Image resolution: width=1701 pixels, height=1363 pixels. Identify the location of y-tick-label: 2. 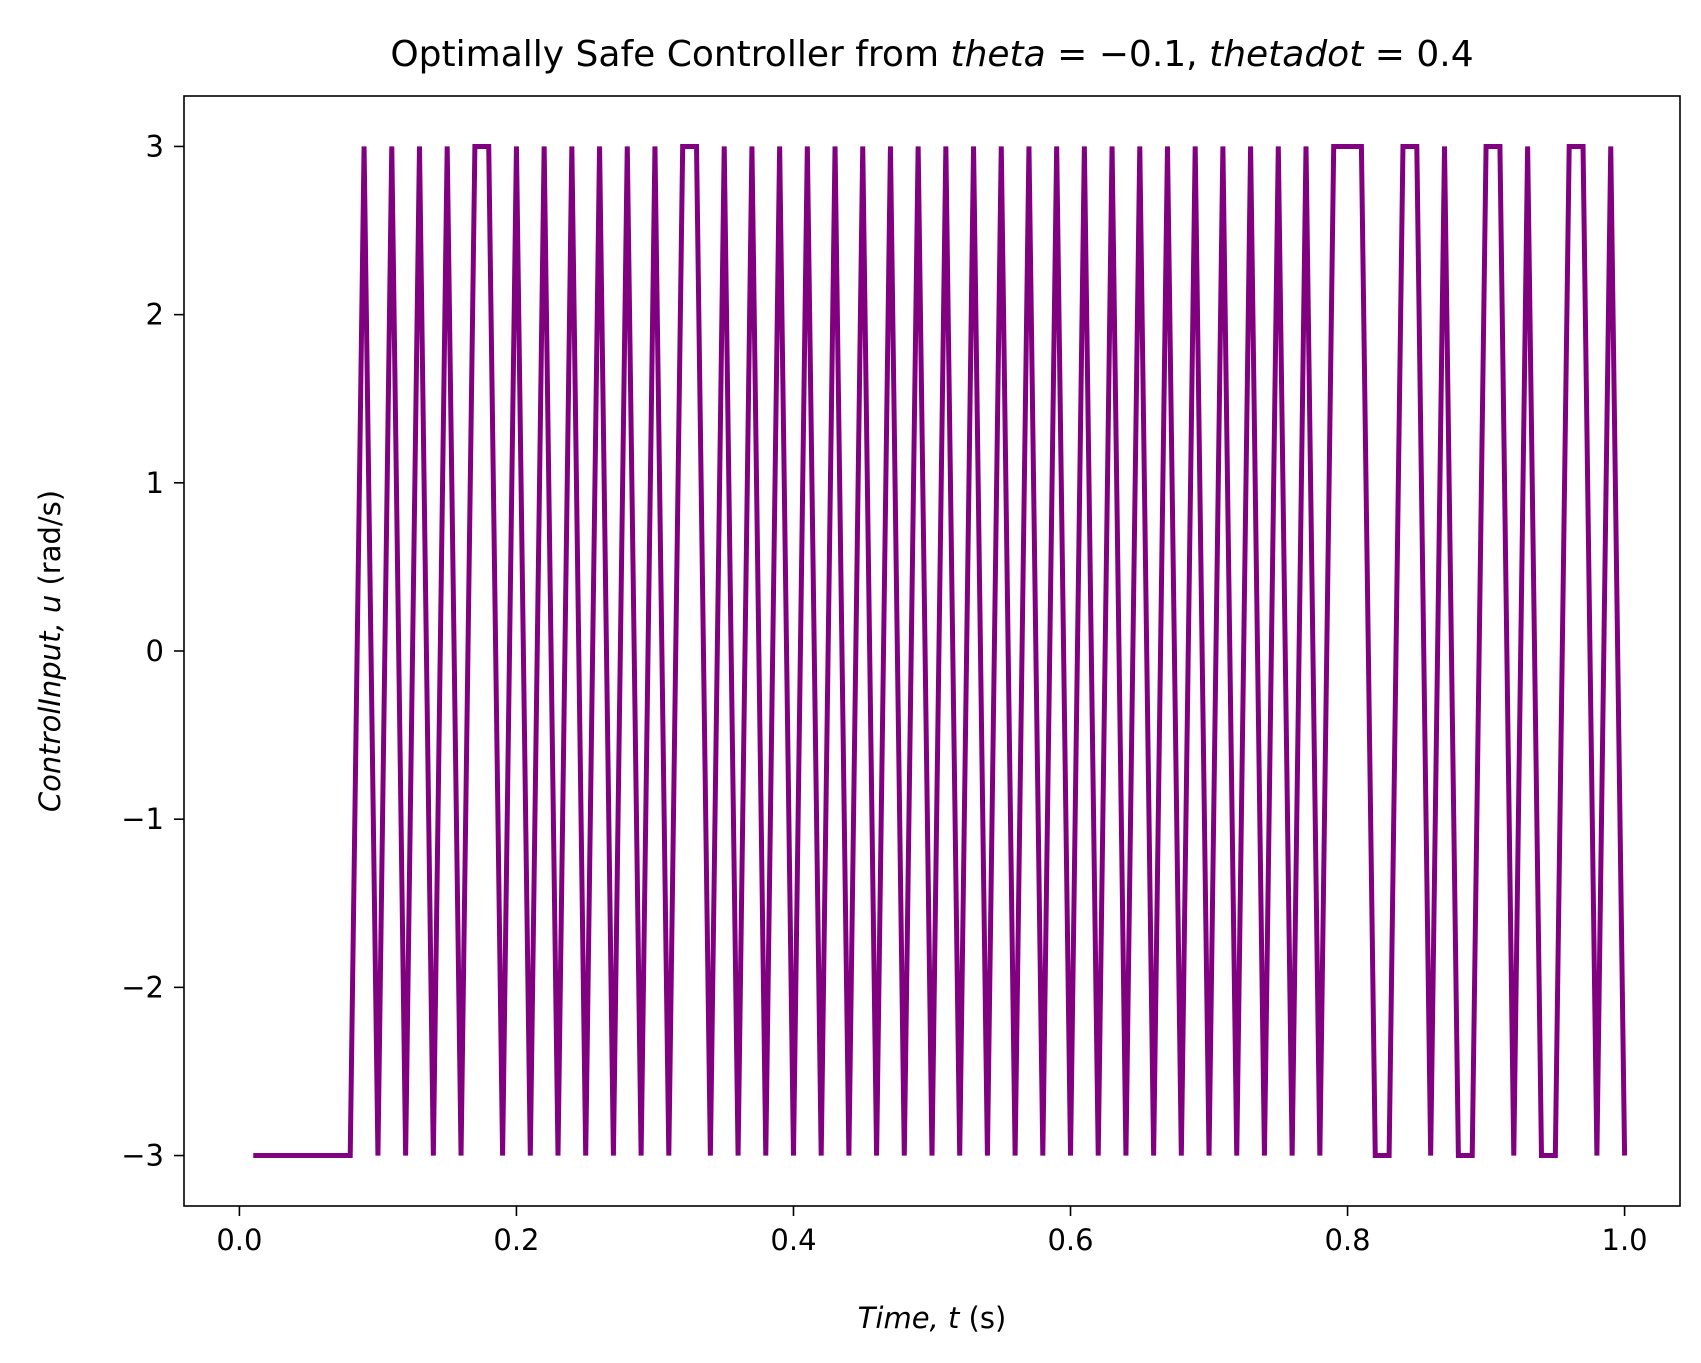
(155, 315).